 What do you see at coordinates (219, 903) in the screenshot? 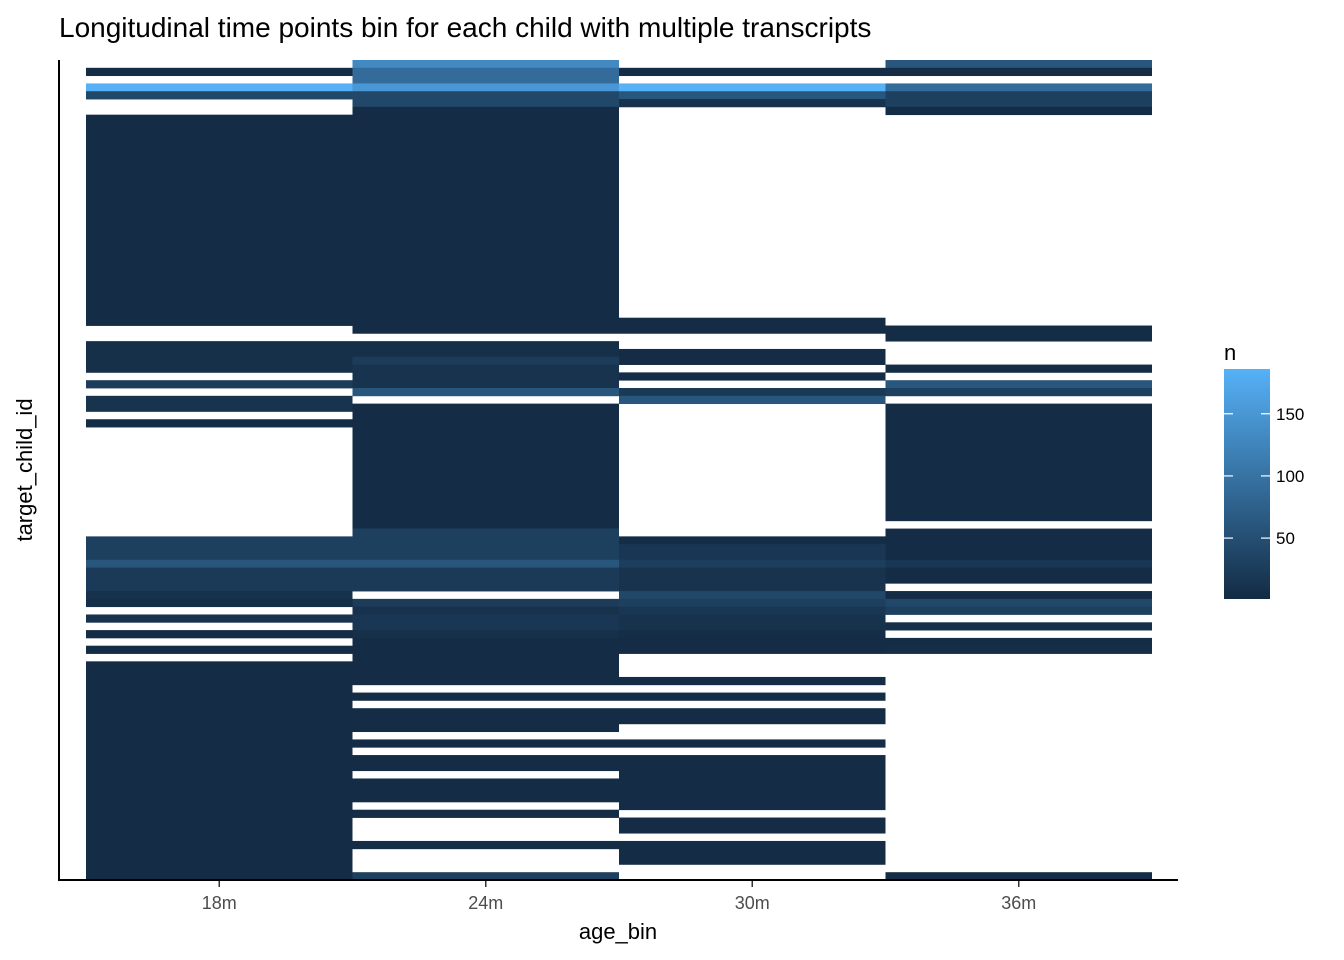
I see `x-tick-label: 18m` at bounding box center [219, 903].